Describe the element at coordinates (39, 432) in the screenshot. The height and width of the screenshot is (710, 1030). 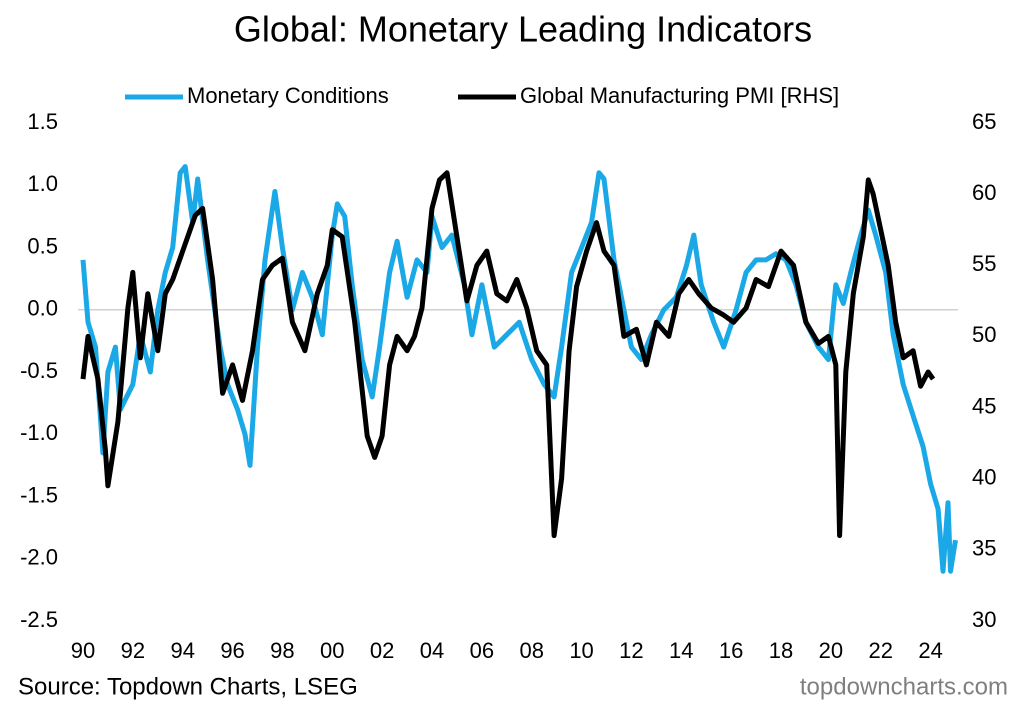
I see `y-tick-label: -1.0` at that location.